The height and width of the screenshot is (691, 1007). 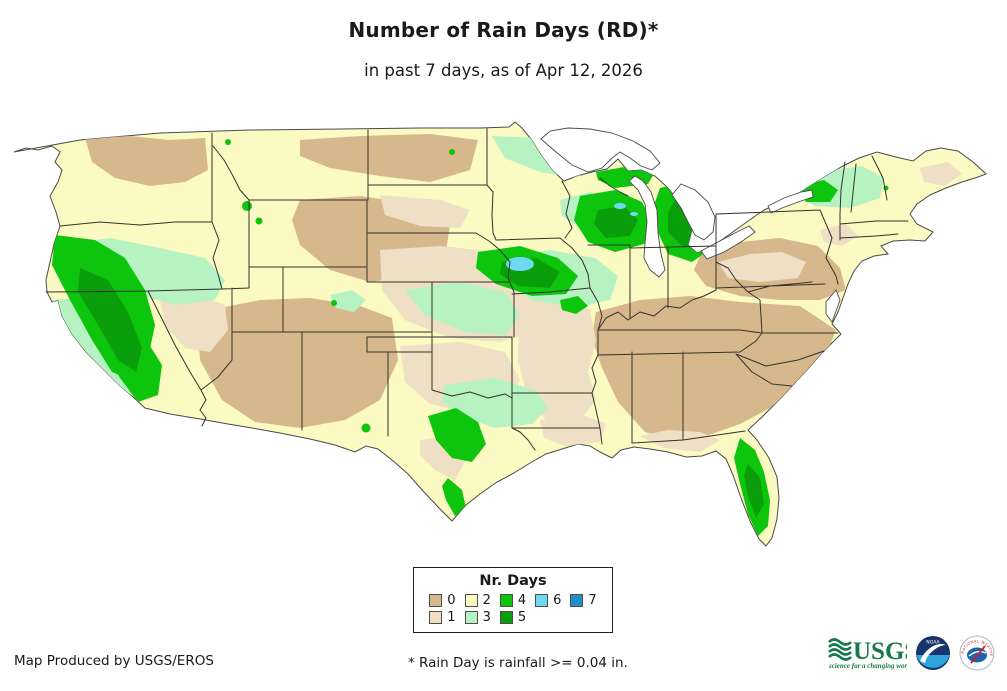 I want to click on legend-item-0: 0, so click(x=442, y=600).